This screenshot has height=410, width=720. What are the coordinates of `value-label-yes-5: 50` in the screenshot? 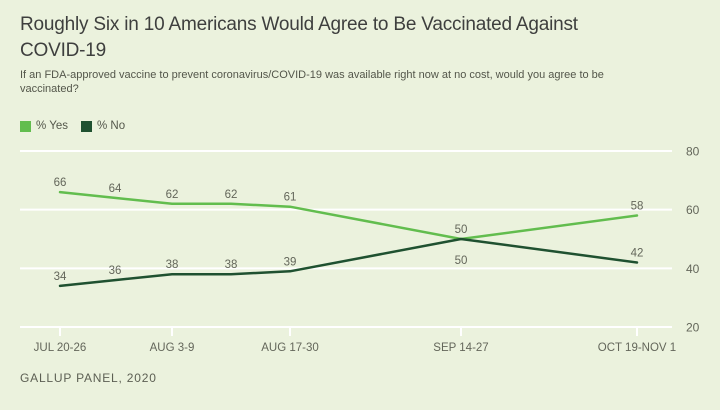 It's located at (461, 230).